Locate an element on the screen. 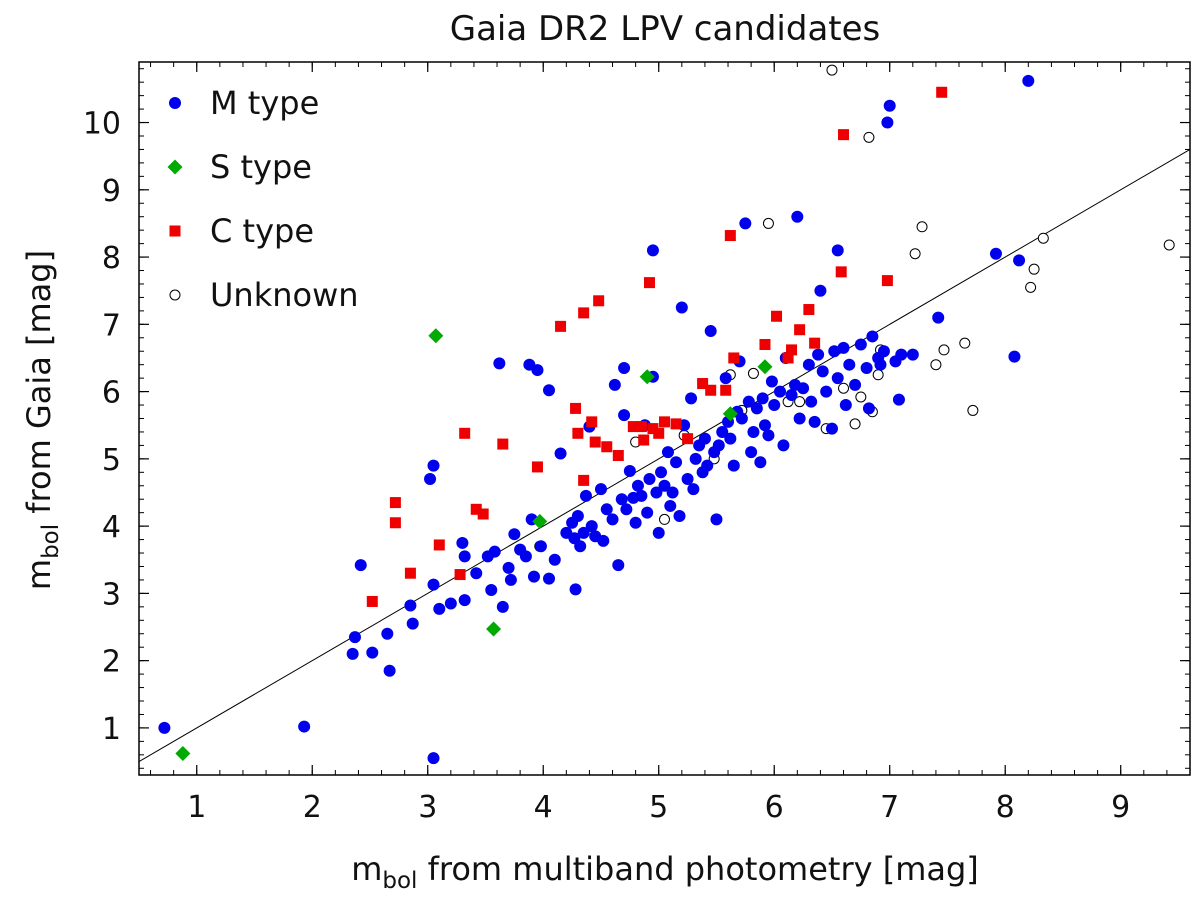  x-tick-label: 5 is located at coordinates (658, 807).